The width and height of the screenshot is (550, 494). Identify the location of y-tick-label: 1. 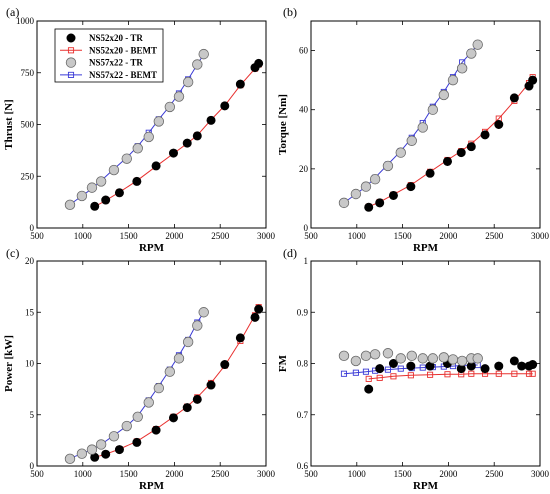
(306, 261).